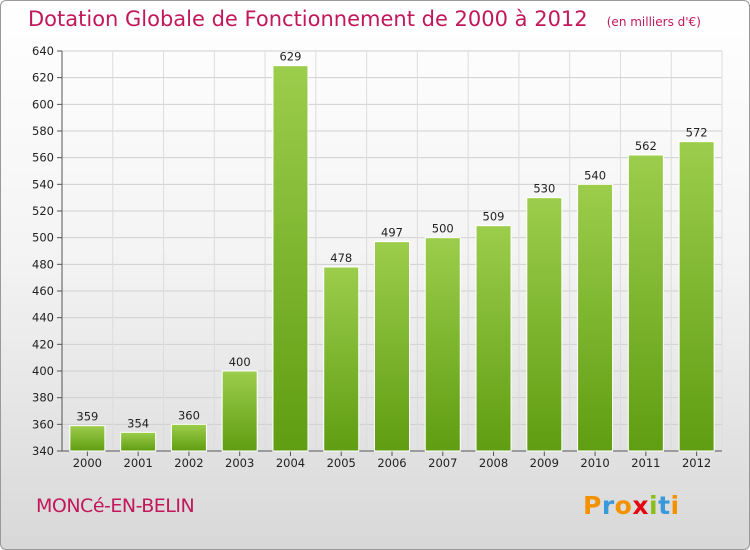 This screenshot has width=750, height=550. Describe the element at coordinates (341, 258) in the screenshot. I see `data-label: 478` at that location.